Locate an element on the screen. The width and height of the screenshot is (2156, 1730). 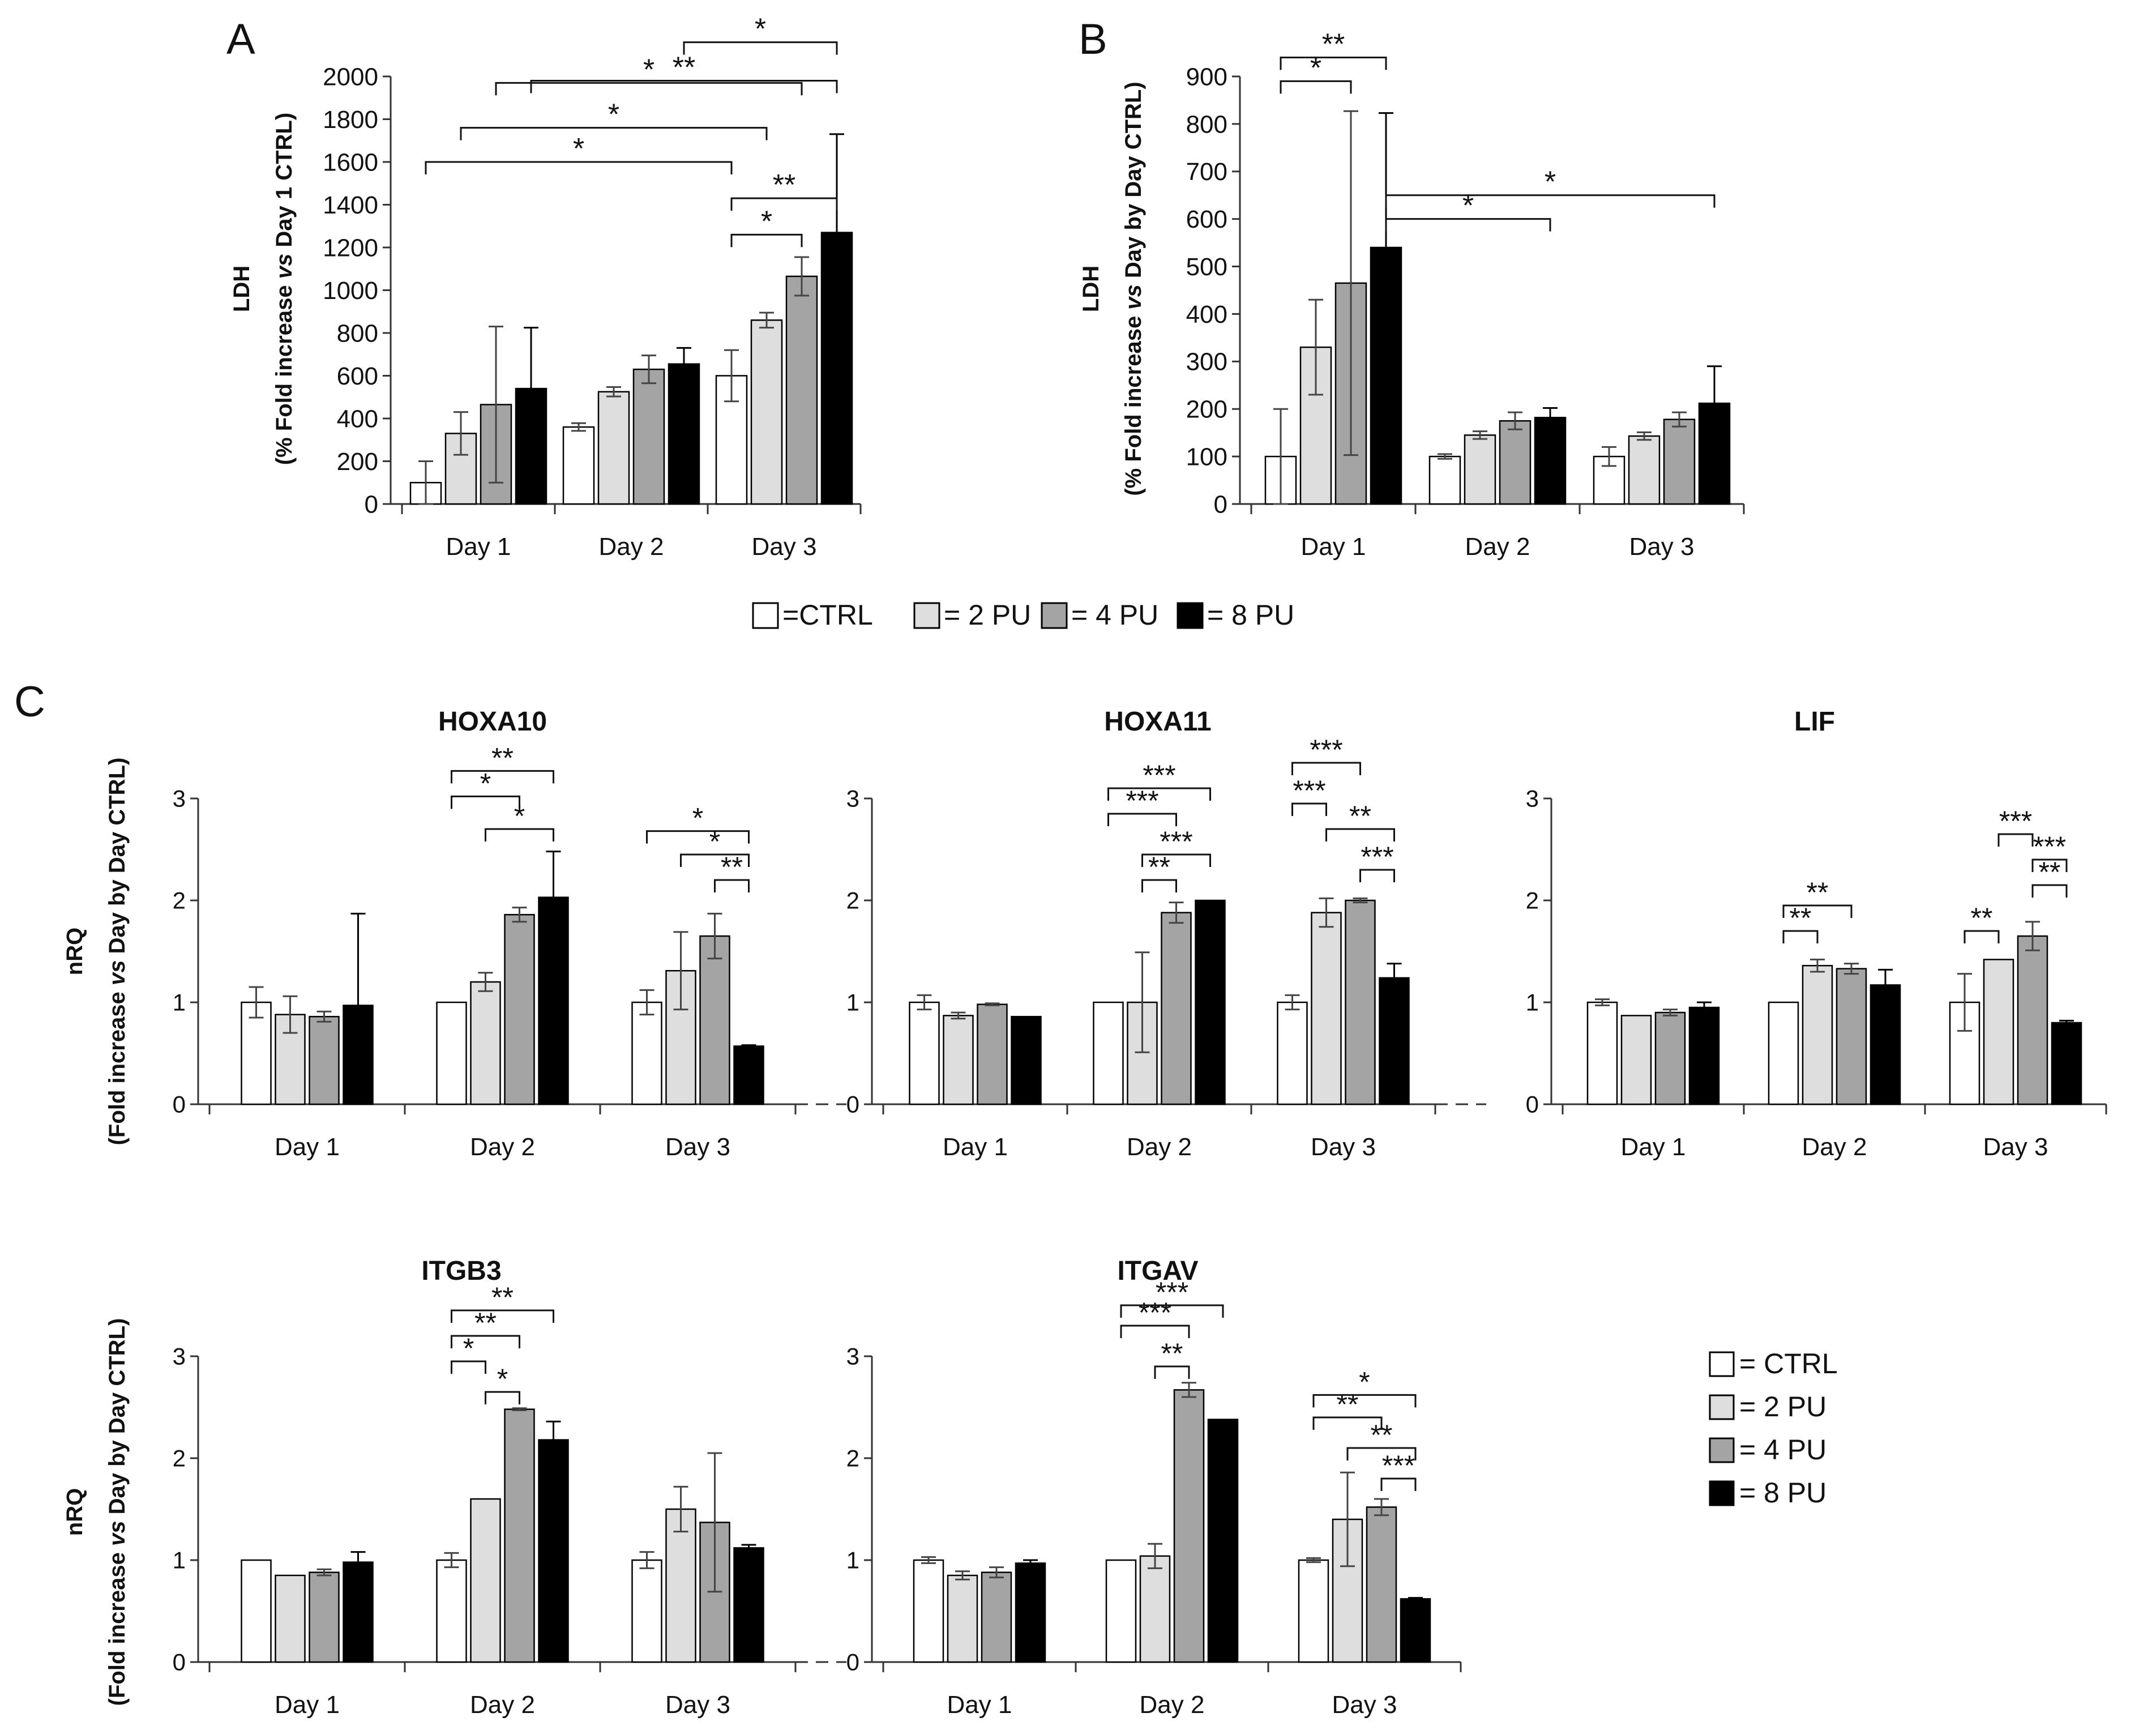
y-axis-sublabel-part: vs is located at coordinates (284, 266).